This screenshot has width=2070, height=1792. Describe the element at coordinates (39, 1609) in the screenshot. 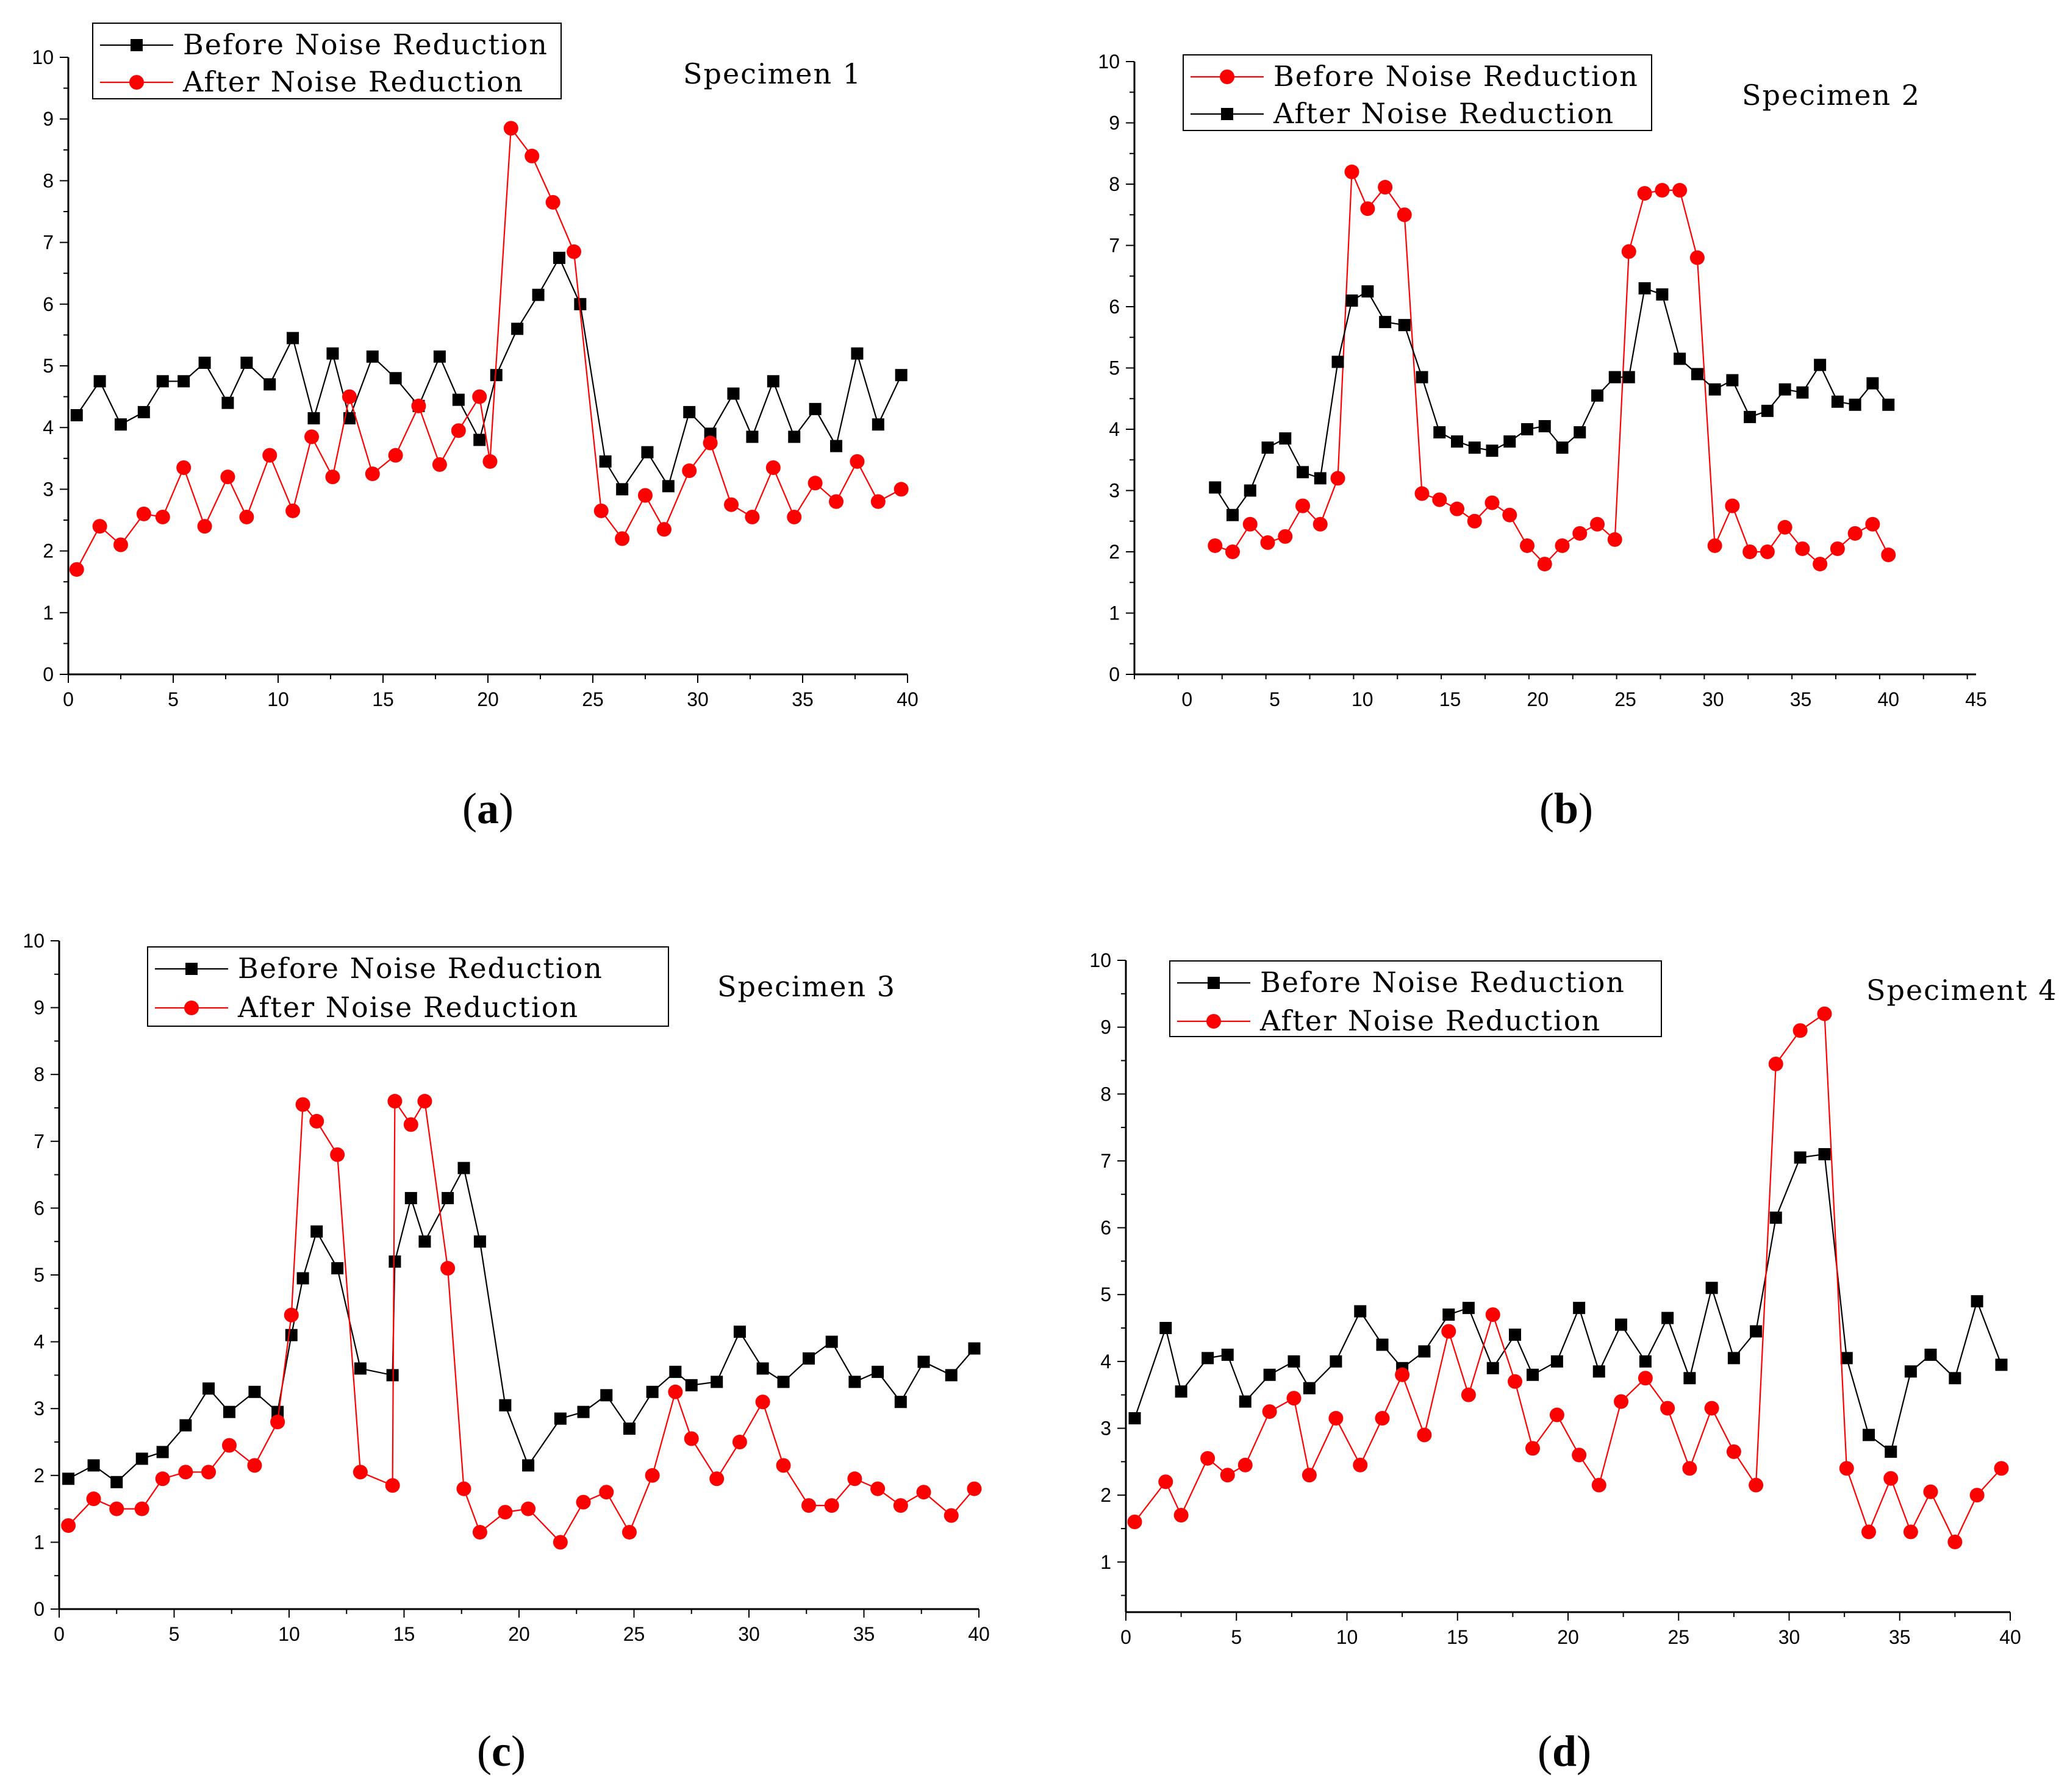

I see `y-tick-label: 0` at that location.